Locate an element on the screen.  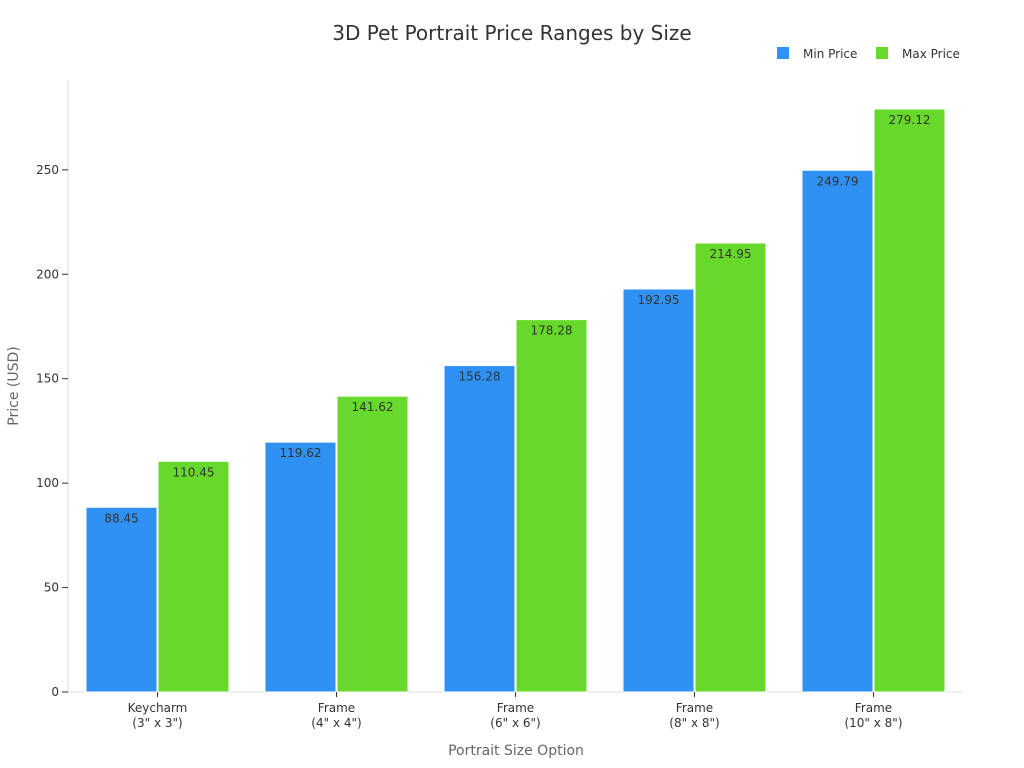
x-axis-title: Portrait Size Option is located at coordinates (516, 751).